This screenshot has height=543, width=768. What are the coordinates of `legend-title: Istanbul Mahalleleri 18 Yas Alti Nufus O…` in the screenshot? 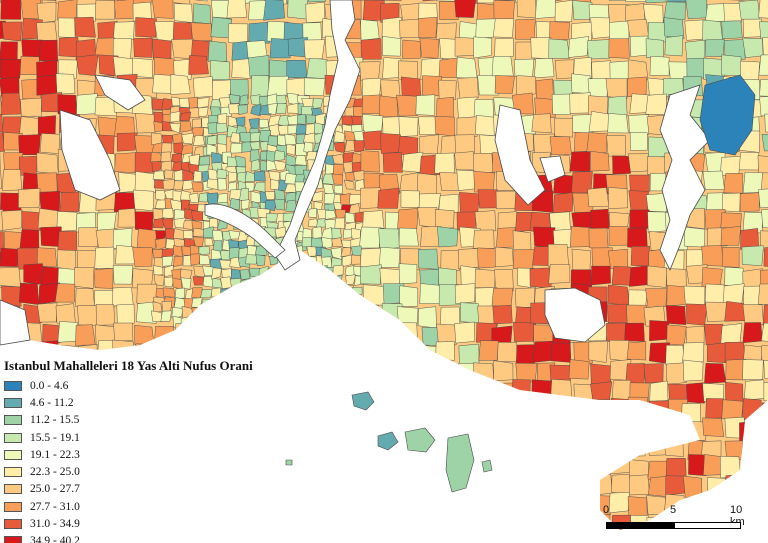 It's located at (128, 365).